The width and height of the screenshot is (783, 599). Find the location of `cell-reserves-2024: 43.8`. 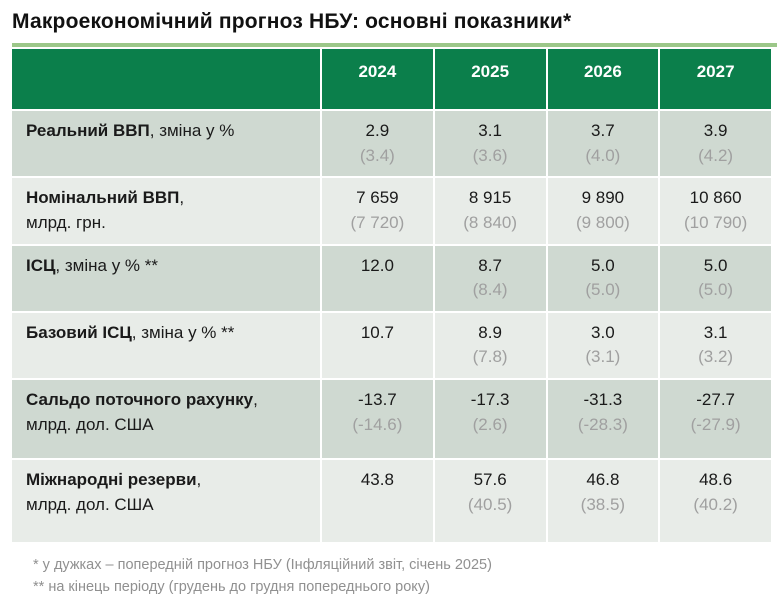

cell-reserves-2024: 43.8 is located at coordinates (377, 501).